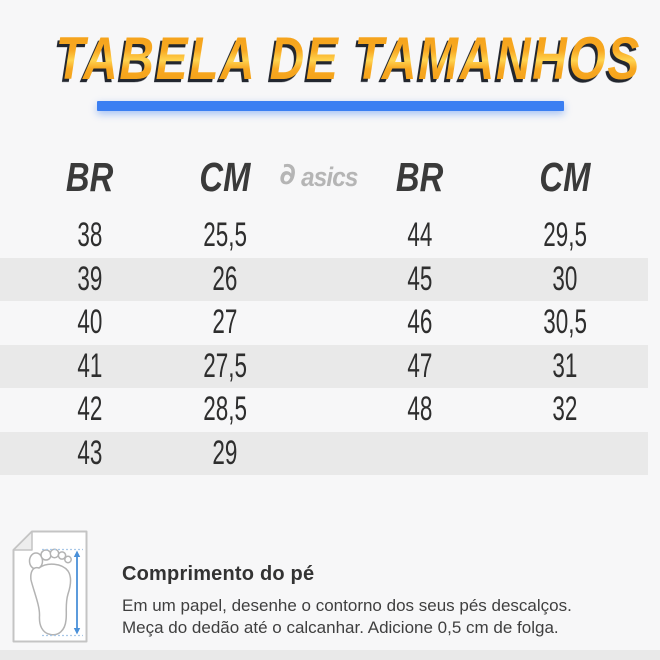 Image resolution: width=660 pixels, height=660 pixels. What do you see at coordinates (565, 409) in the screenshot?
I see `cm-size: 32` at bounding box center [565, 409].